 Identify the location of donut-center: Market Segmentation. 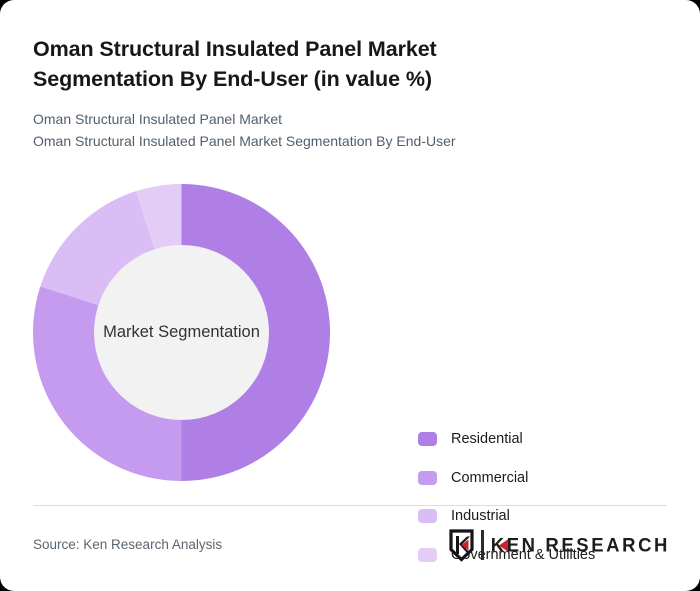
(181, 332).